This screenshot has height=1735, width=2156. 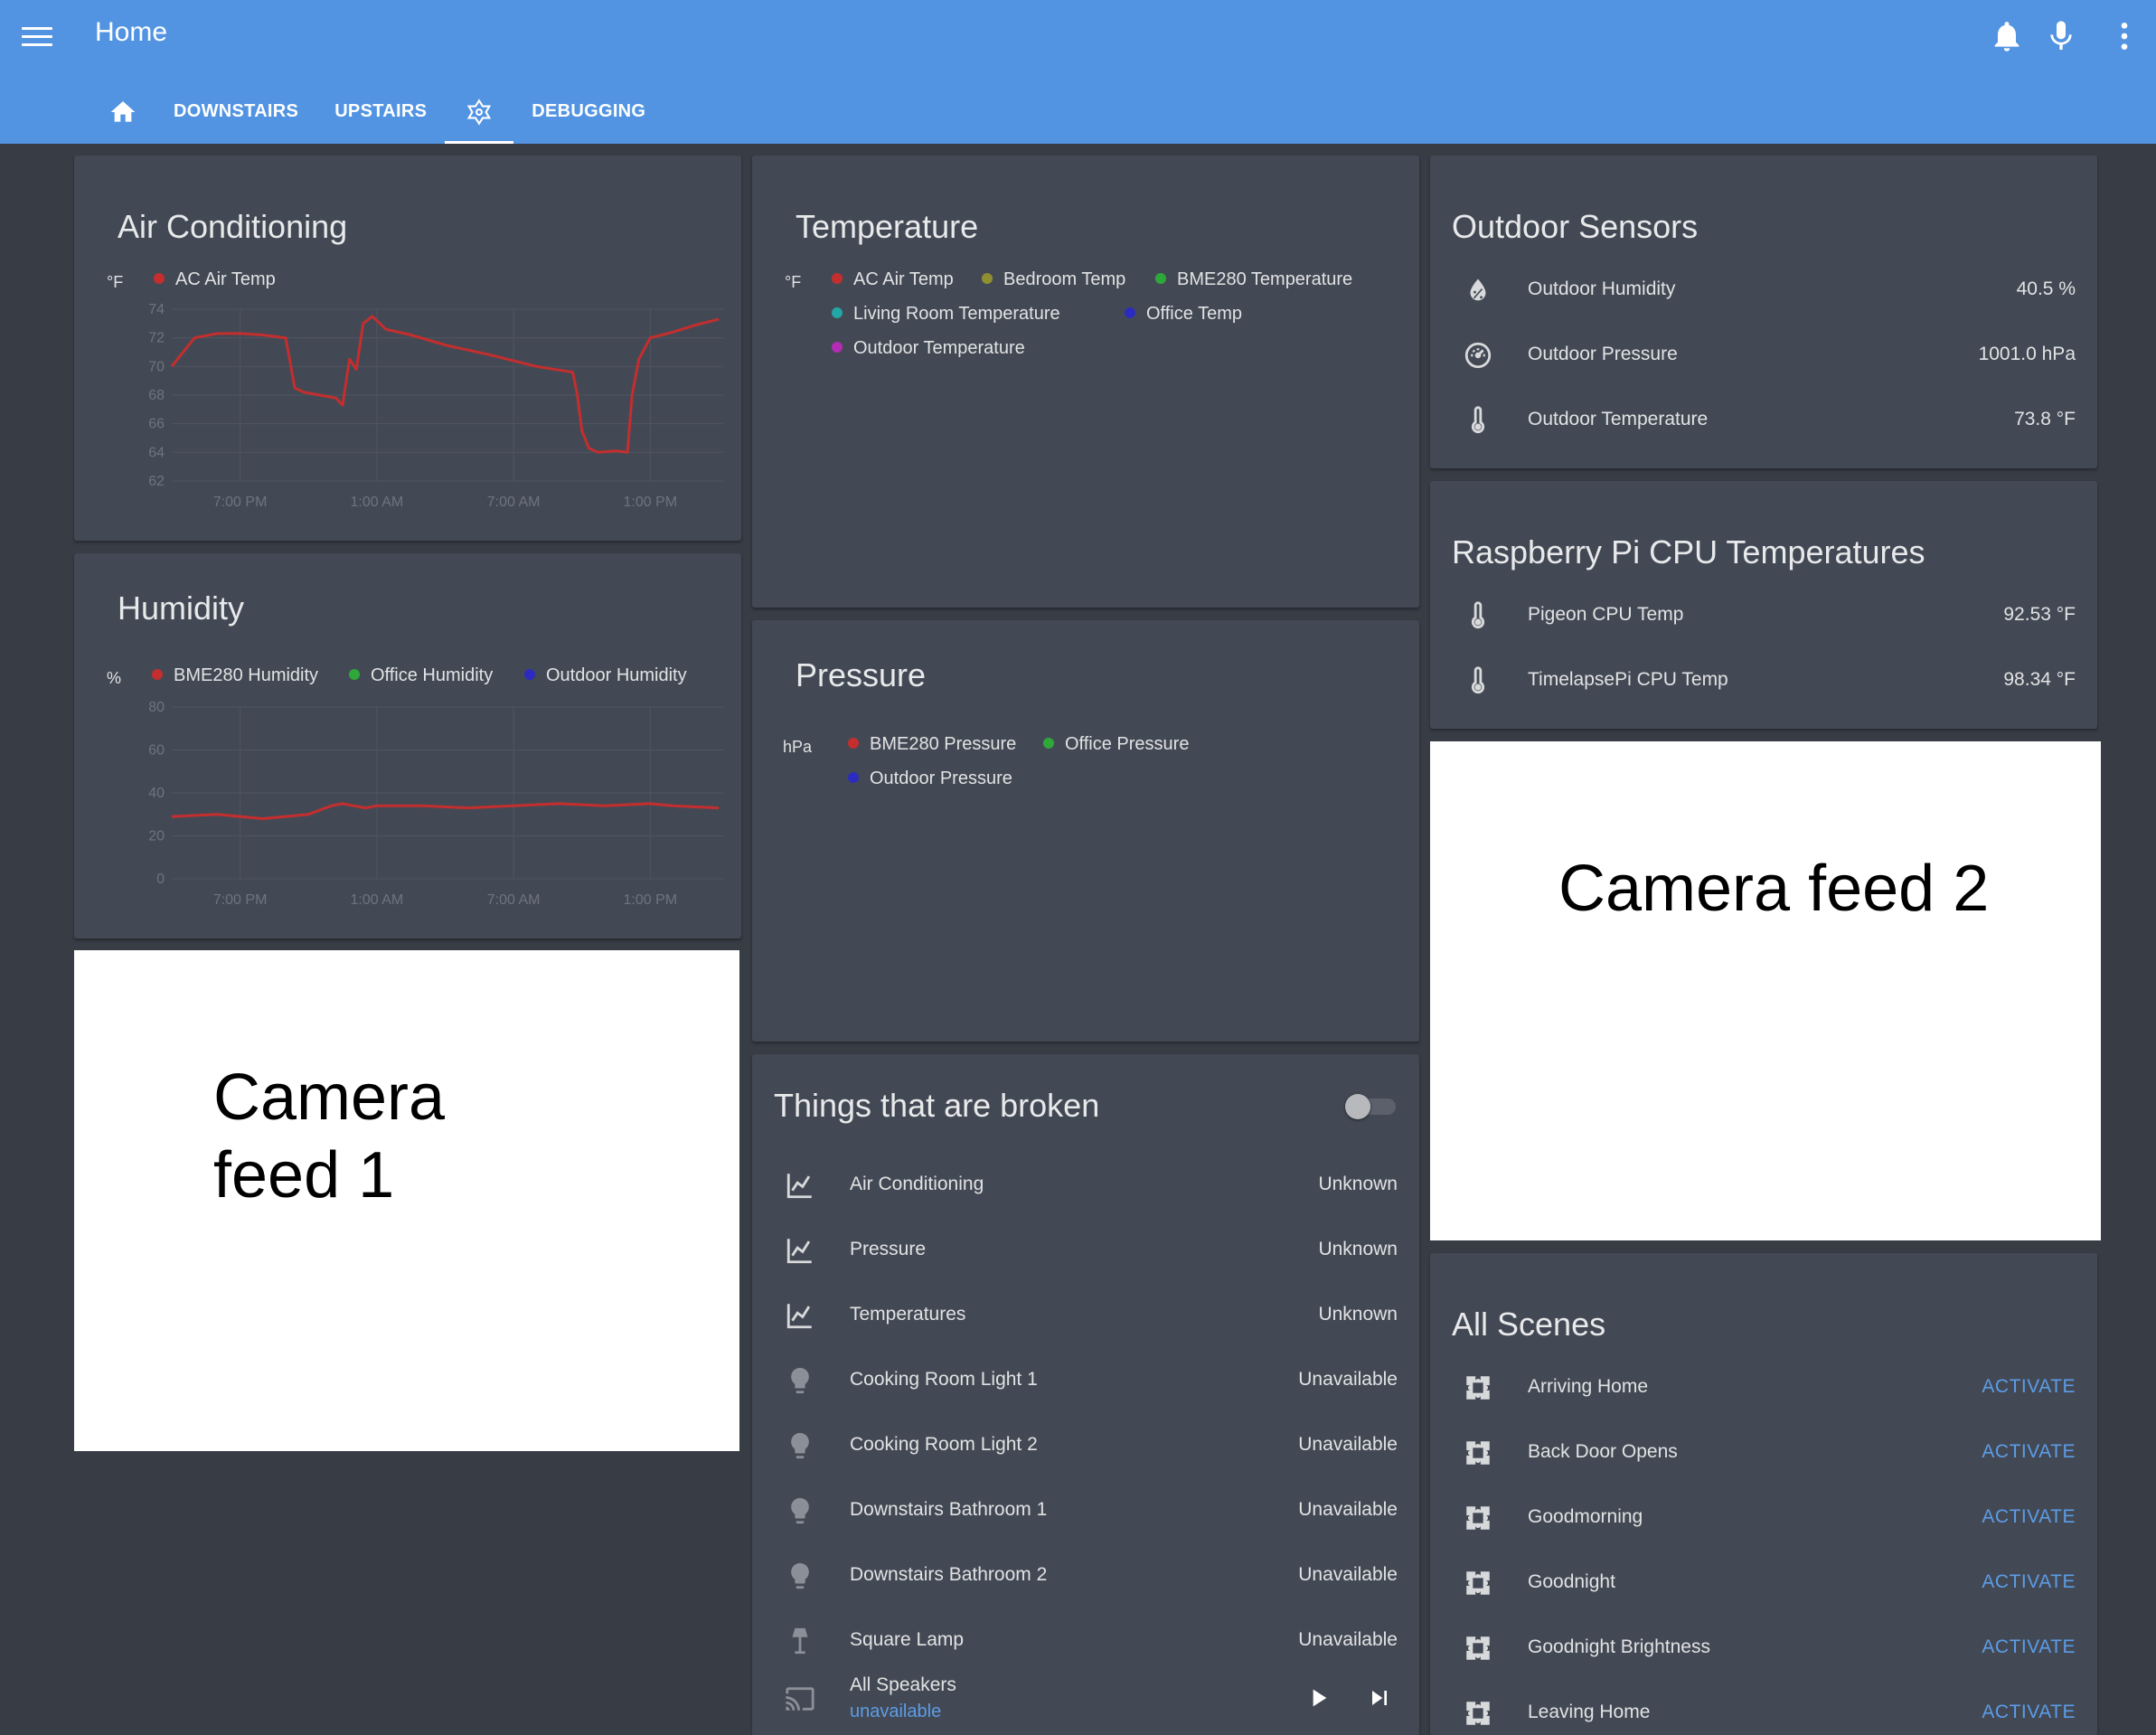 I want to click on entity-name: All Speakers, so click(x=903, y=1685).